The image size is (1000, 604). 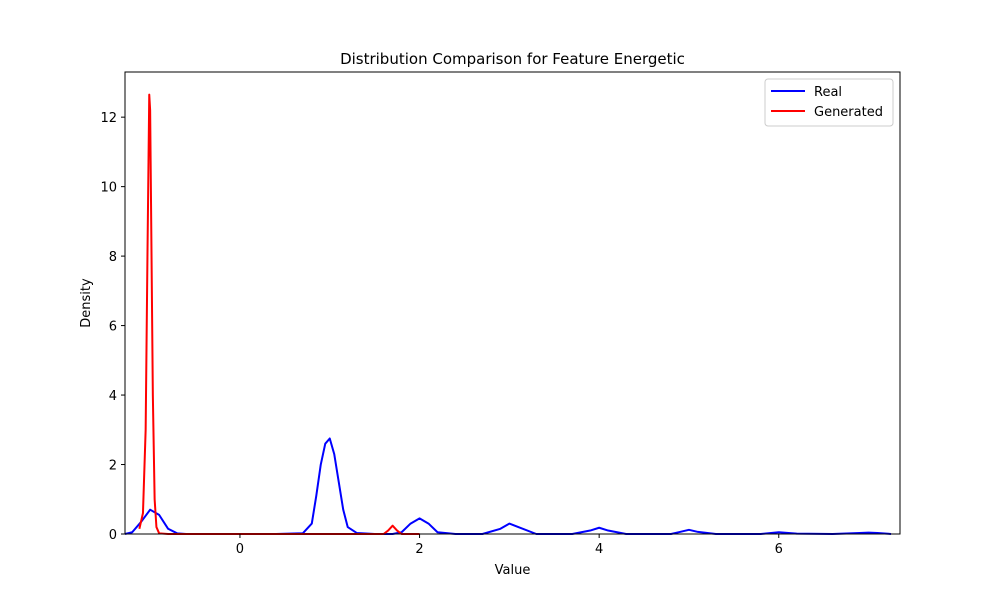 I want to click on legend-label-generated: Generated, so click(x=848, y=112).